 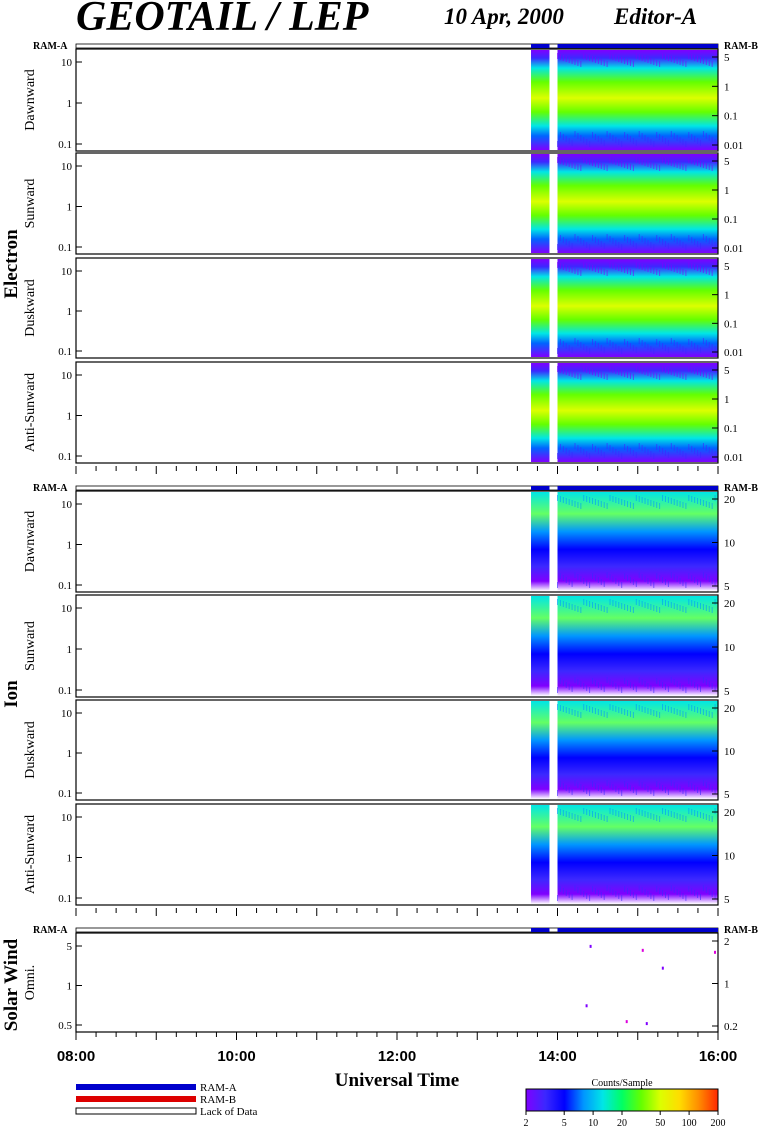 What do you see at coordinates (236, 1056) in the screenshot?
I see `x-tick-label: 10:00` at bounding box center [236, 1056].